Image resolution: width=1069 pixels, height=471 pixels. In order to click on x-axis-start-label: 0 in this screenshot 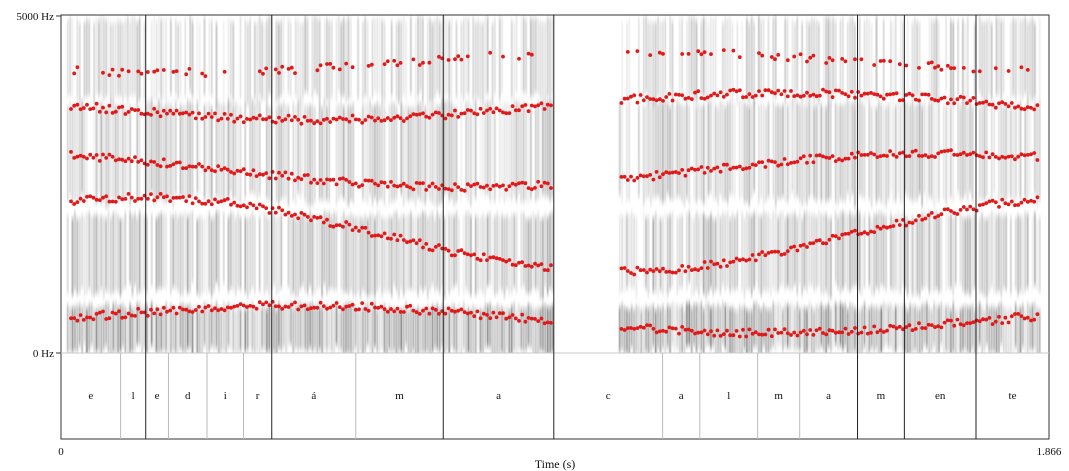, I will do `click(61, 452)`.